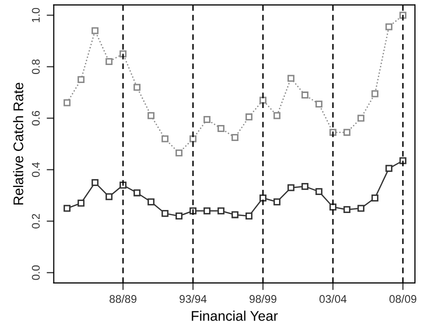  What do you see at coordinates (36, 15) in the screenshot?
I see `y-tick-label: 1.0` at bounding box center [36, 15].